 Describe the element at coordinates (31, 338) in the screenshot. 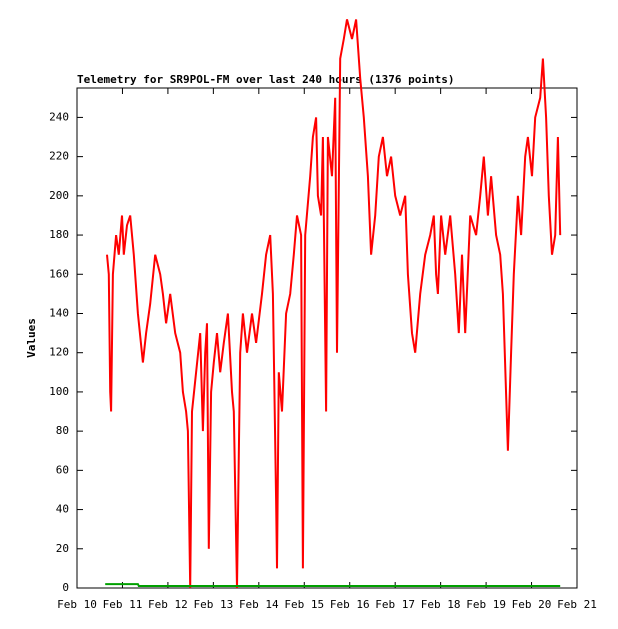

I see `y-axis-label: Values` at that location.